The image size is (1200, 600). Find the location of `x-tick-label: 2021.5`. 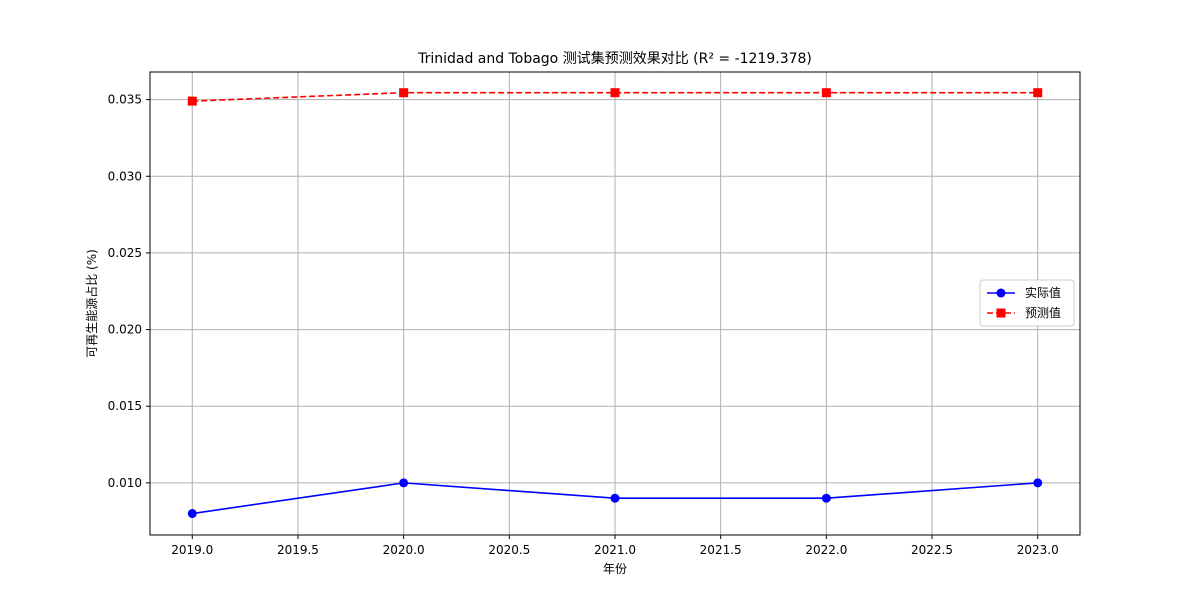

x-tick-label: 2021.5 is located at coordinates (721, 550).